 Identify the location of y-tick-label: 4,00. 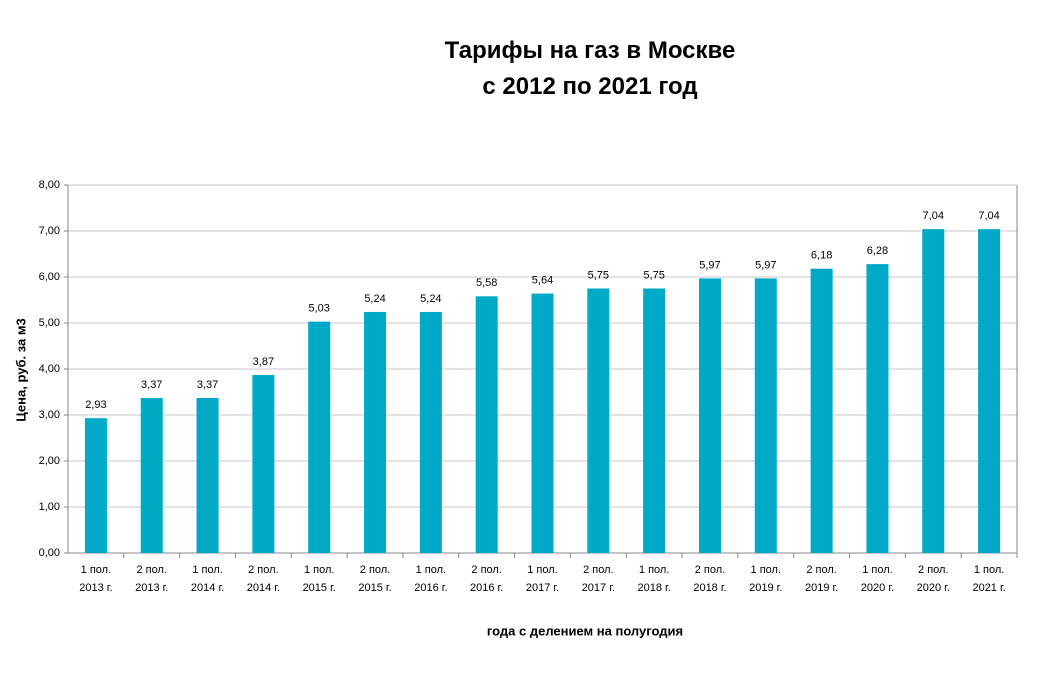
(49, 369).